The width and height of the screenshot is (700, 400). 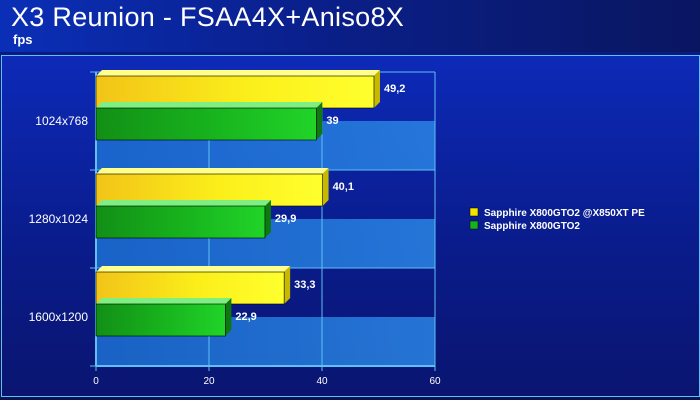 I want to click on data-label: 40,1, so click(x=343, y=187).